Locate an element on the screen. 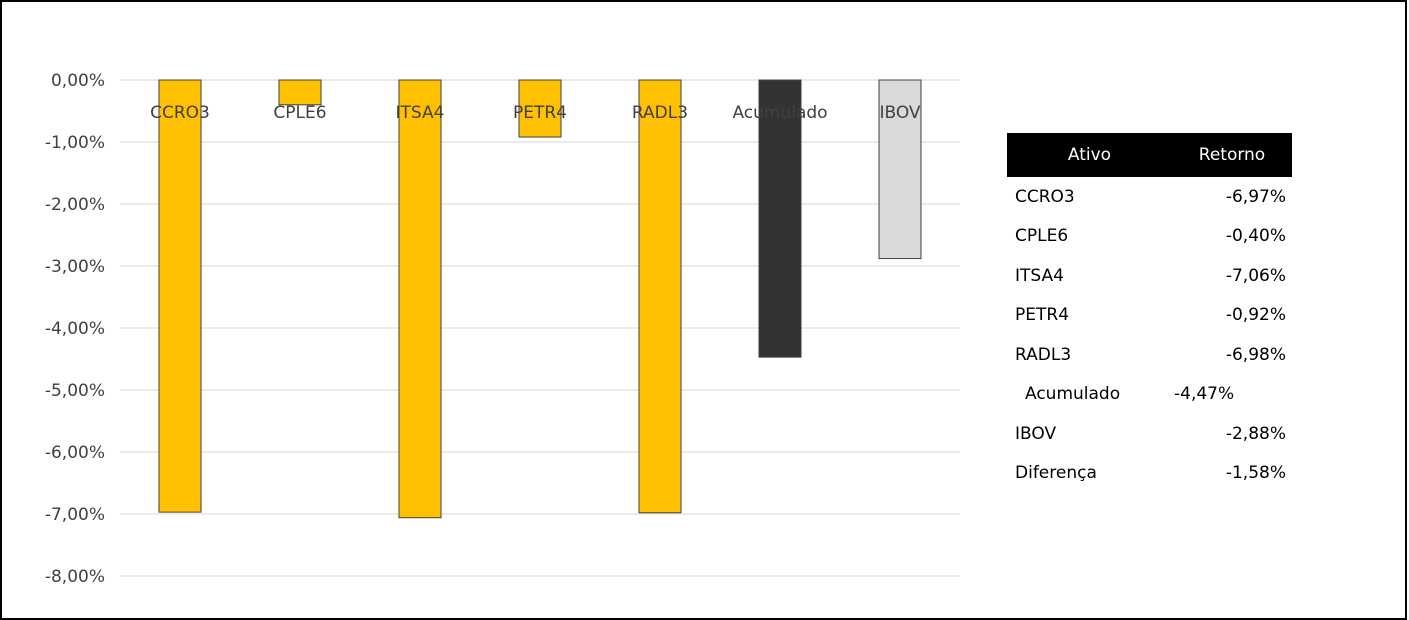 Image resolution: width=1409 pixels, height=620 pixels. bar-acumulado is located at coordinates (780, 218).